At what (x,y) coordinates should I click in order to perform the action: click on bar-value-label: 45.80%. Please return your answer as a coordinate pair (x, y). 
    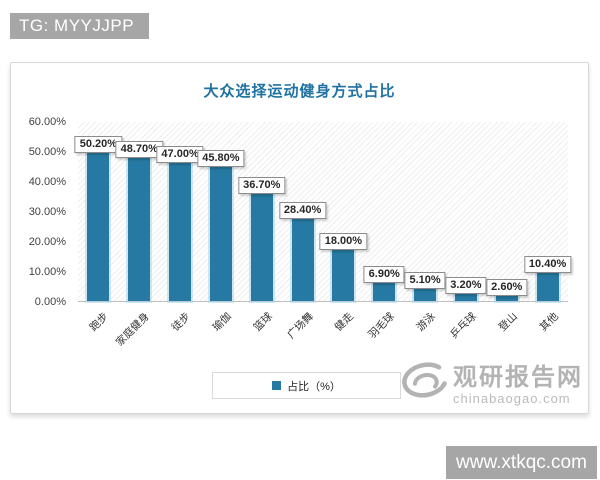
    Looking at the image, I should click on (221, 158).